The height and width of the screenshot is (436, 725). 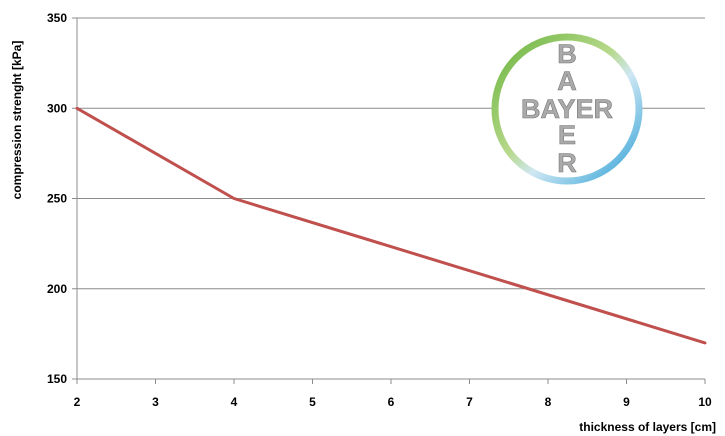 What do you see at coordinates (57, 379) in the screenshot?
I see `y-tick-label: 150` at bounding box center [57, 379].